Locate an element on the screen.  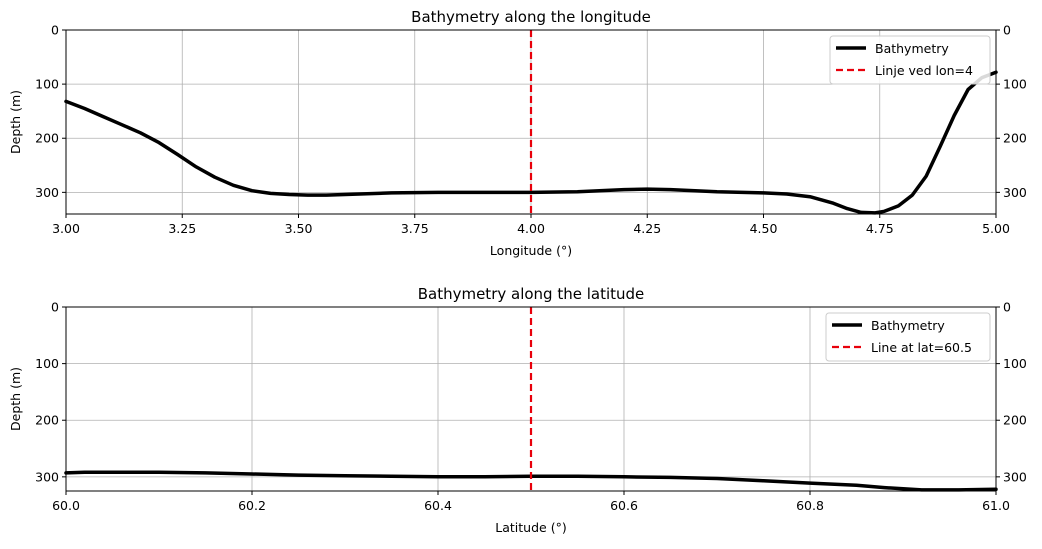
x-tick-label: 3.75 is located at coordinates (415, 228).